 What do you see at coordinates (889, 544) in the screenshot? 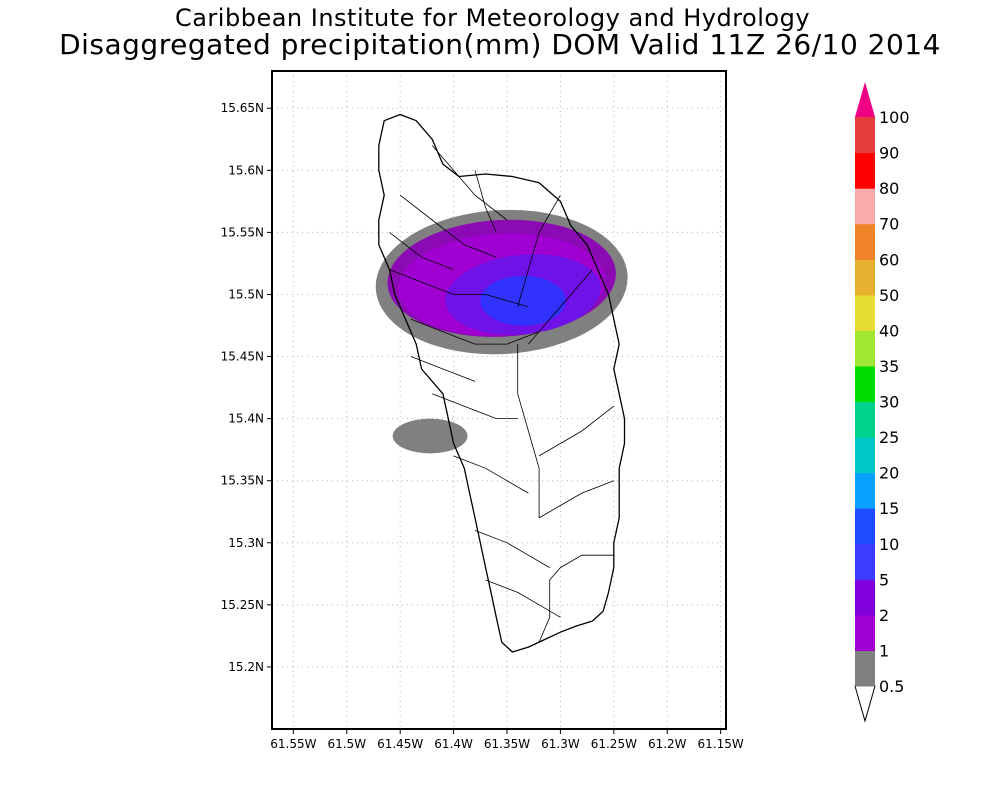
I see `colorbar-label: 10` at bounding box center [889, 544].